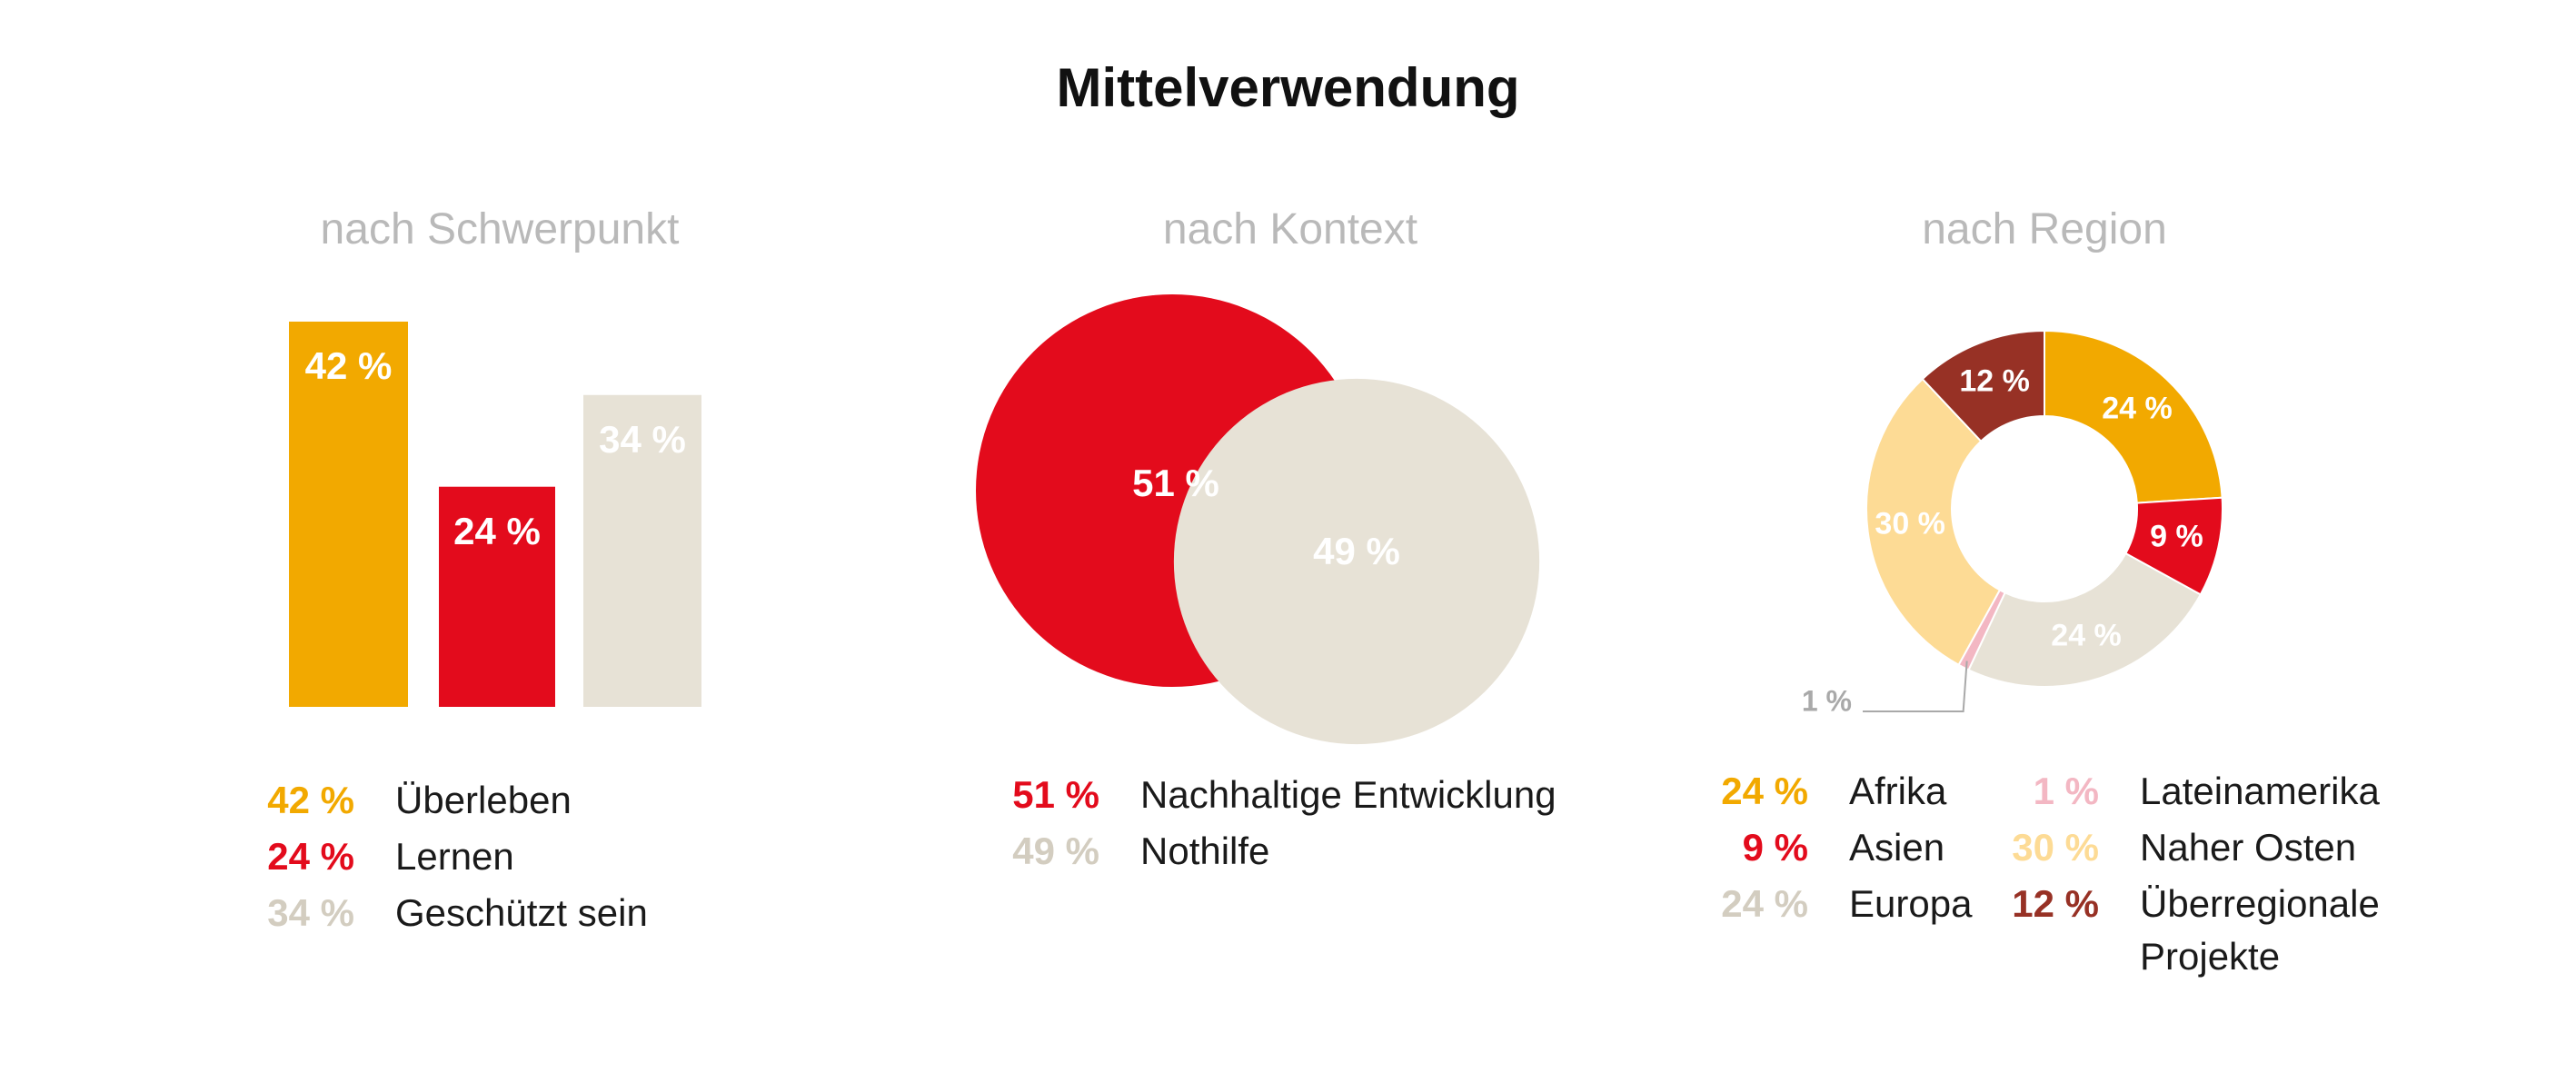 Image resolution: width=2576 pixels, height=1073 pixels. Describe the element at coordinates (1175, 483) in the screenshot. I see `bubble-label-1: 51 %` at that location.